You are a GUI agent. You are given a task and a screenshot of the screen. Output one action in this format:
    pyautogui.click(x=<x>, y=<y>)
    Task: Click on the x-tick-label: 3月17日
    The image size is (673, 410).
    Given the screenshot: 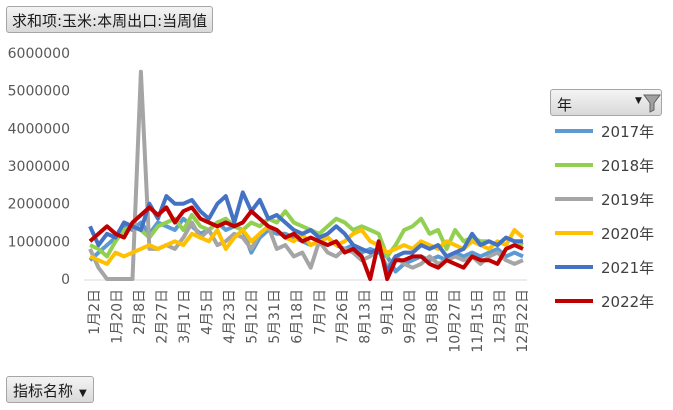 What is the action you would take?
    pyautogui.click(x=185, y=316)
    